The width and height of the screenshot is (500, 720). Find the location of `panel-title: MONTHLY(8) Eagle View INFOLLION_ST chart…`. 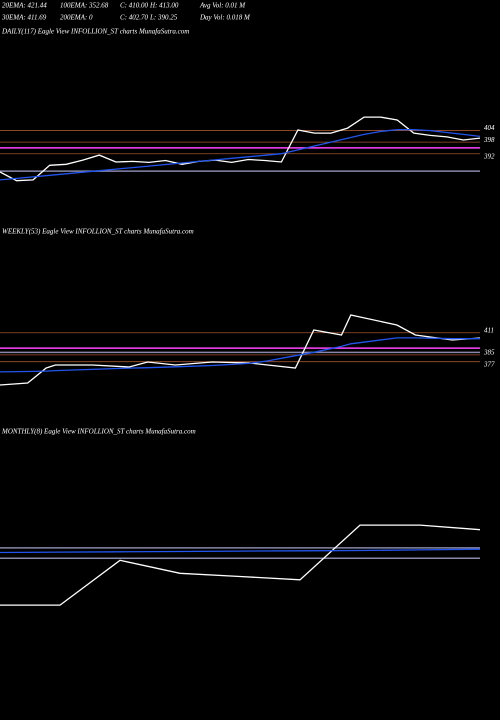

panel-title: MONTHLY(8) Eagle View INFOLLION_ST chart… is located at coordinates (98, 432).